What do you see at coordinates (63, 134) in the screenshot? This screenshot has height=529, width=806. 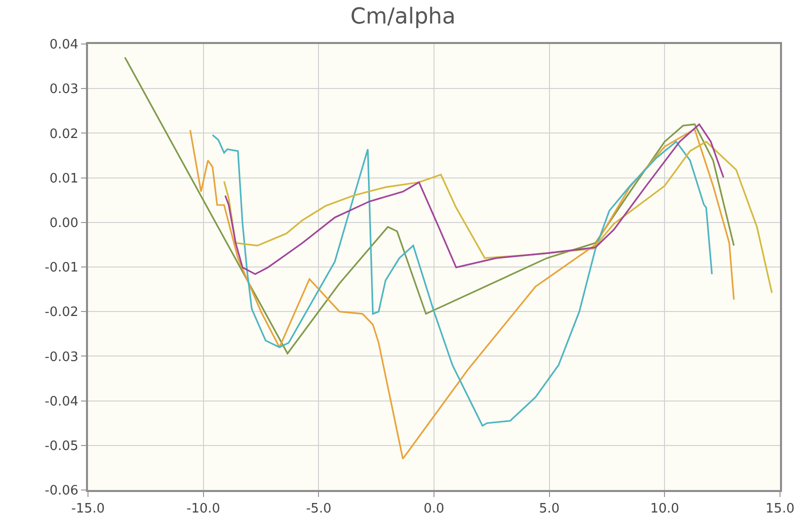 I see `y-tick-label: 0.02` at bounding box center [63, 134].